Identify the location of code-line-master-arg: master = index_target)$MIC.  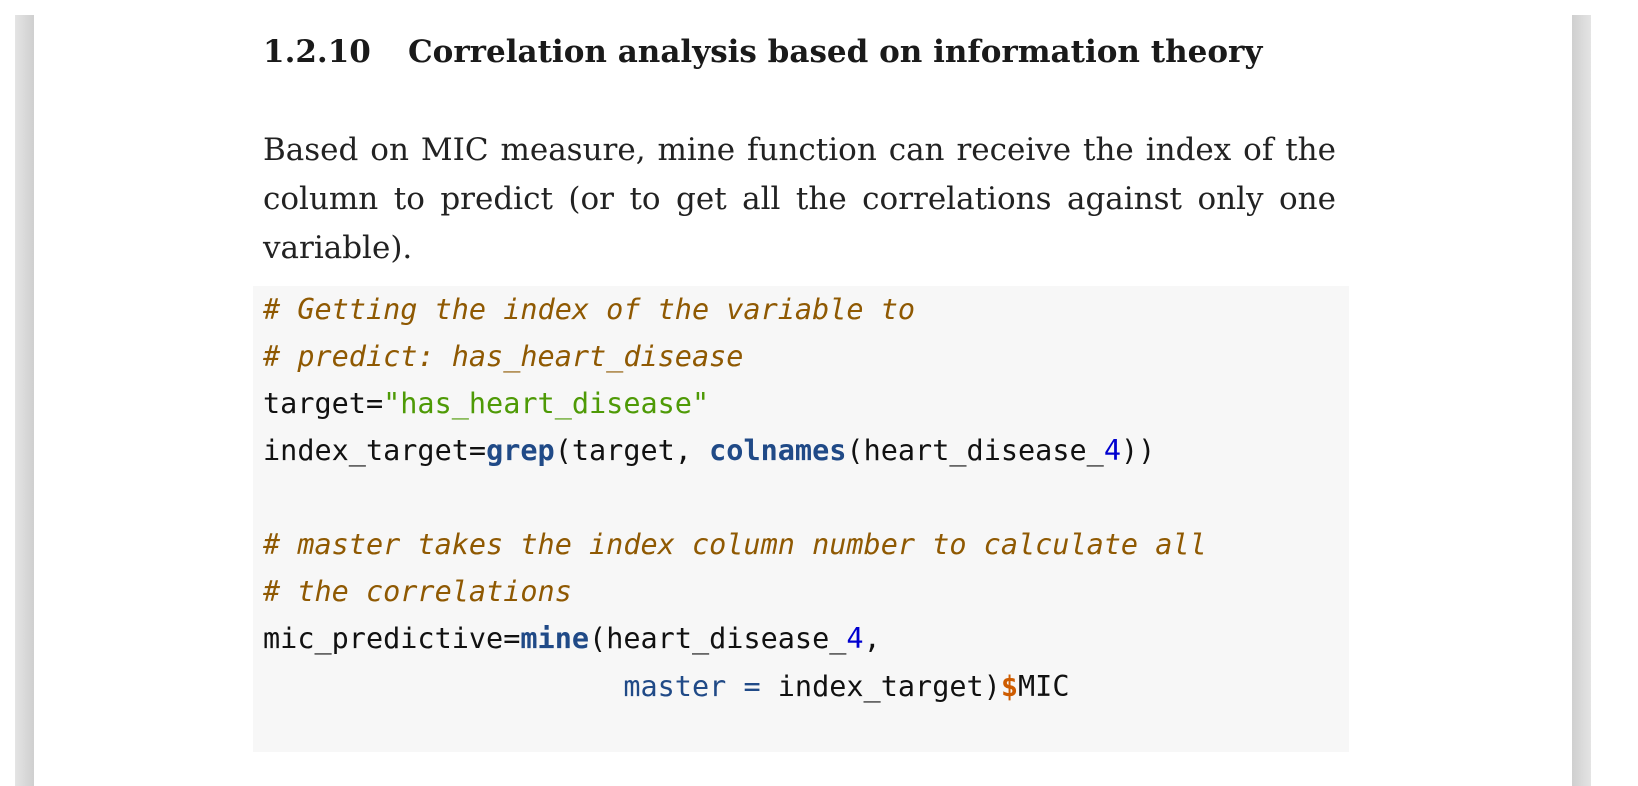
(666, 686).